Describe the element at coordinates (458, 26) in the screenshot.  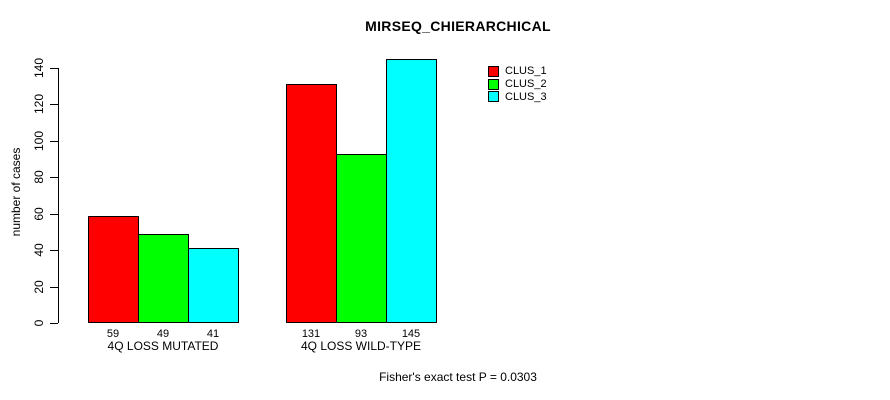
I see `chart-title: MIRSEQ_CHIERARCHICAL` at that location.